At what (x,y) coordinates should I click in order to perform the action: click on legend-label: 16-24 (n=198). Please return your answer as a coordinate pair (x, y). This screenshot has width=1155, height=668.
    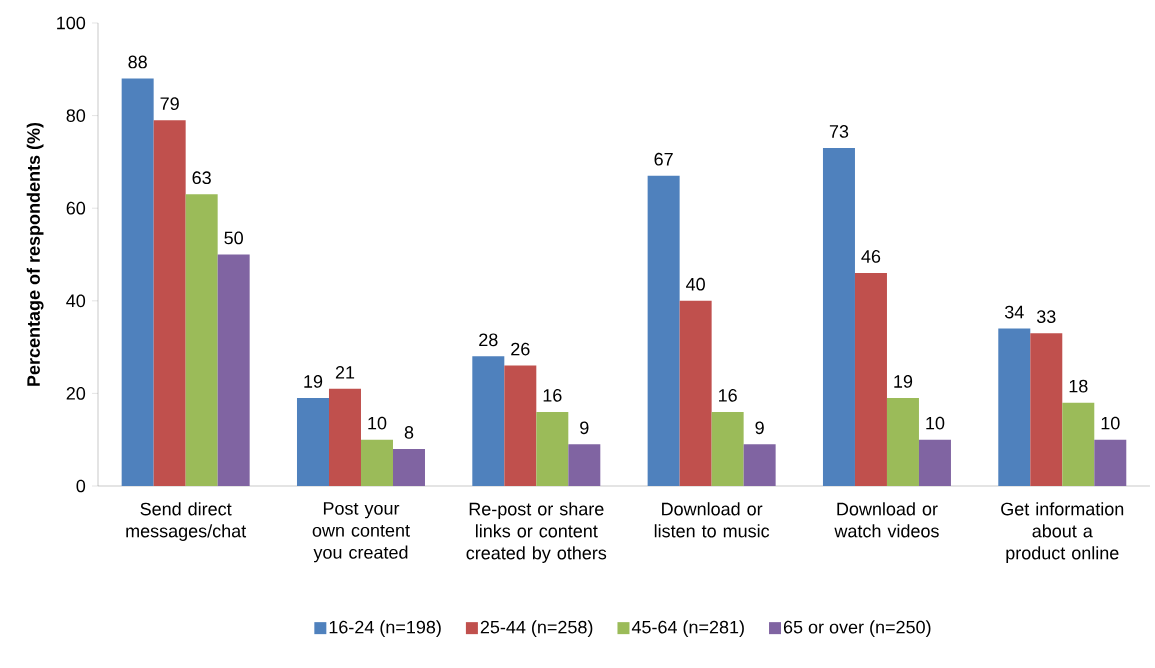
    Looking at the image, I should click on (385, 629).